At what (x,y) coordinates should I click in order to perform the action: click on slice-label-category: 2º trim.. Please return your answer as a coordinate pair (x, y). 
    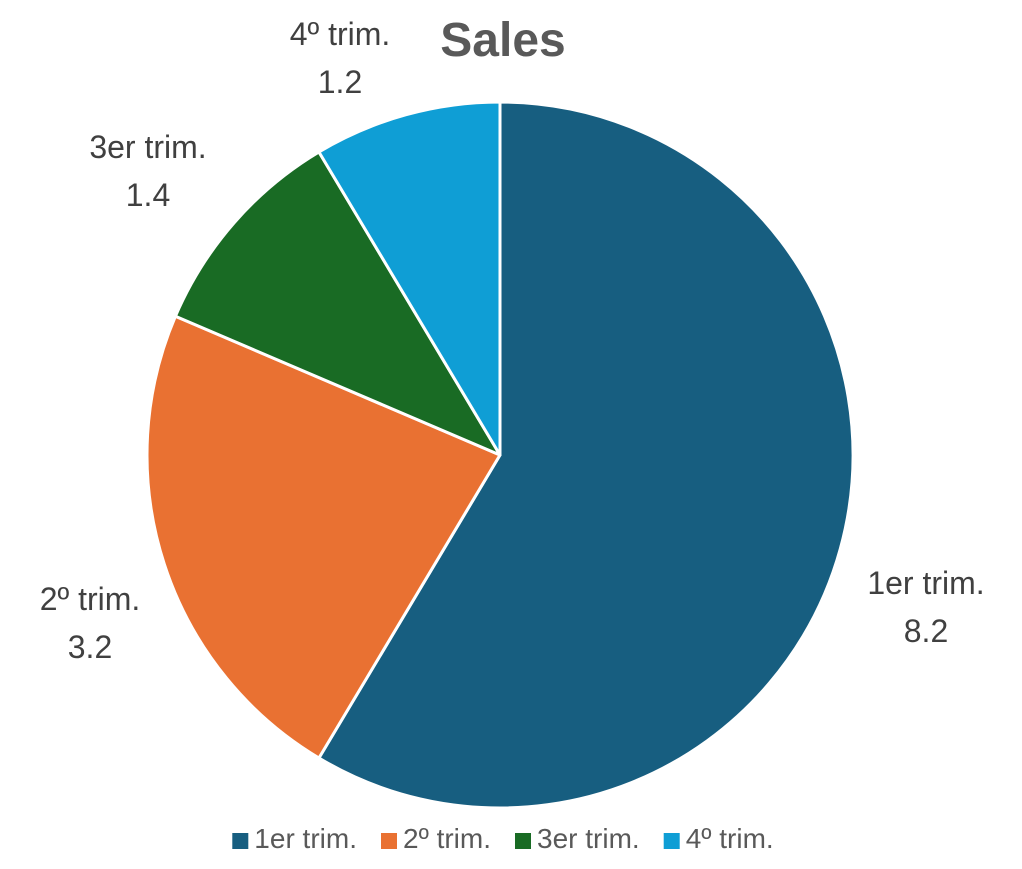
    Looking at the image, I should click on (90, 599).